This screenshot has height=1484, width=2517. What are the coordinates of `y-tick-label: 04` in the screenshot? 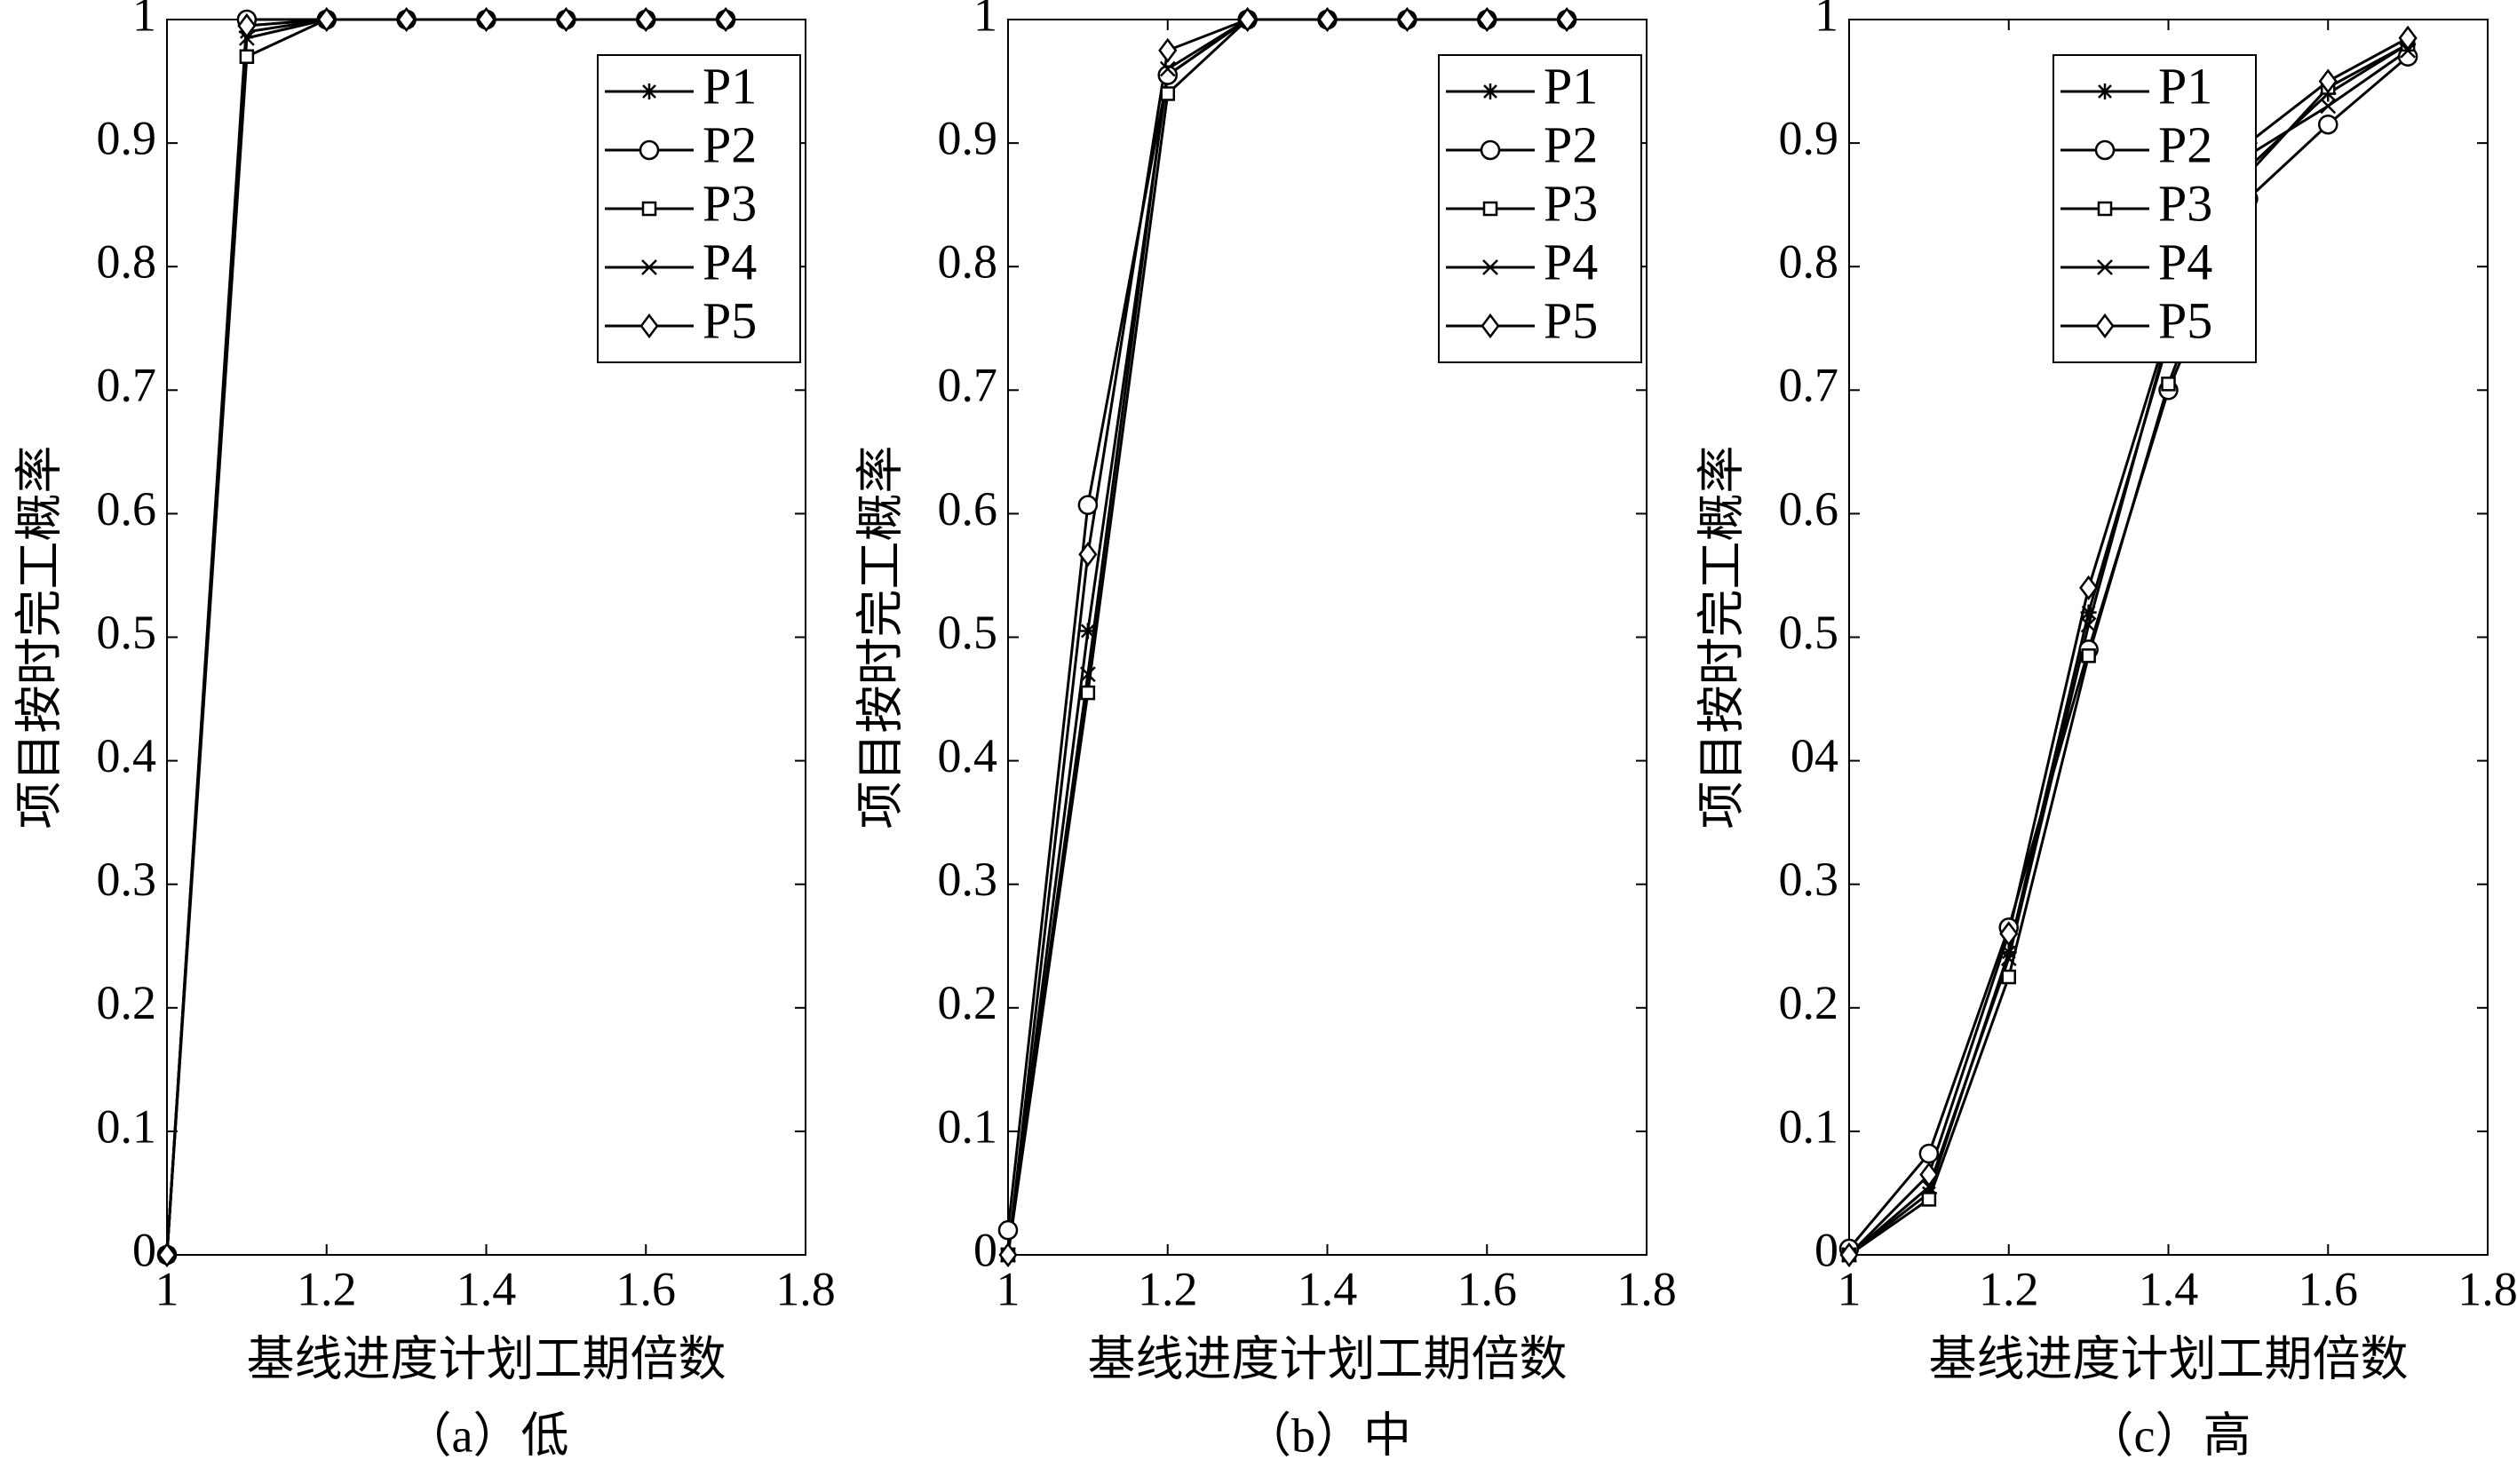 It's located at (1814, 755).